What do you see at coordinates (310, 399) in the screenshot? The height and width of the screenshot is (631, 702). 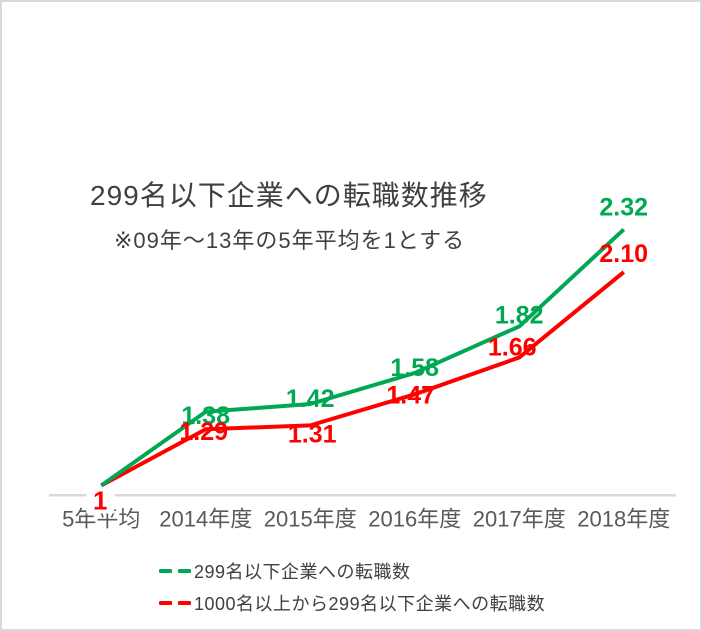 I see `data-label-green-2015年度: 1.42` at bounding box center [310, 399].